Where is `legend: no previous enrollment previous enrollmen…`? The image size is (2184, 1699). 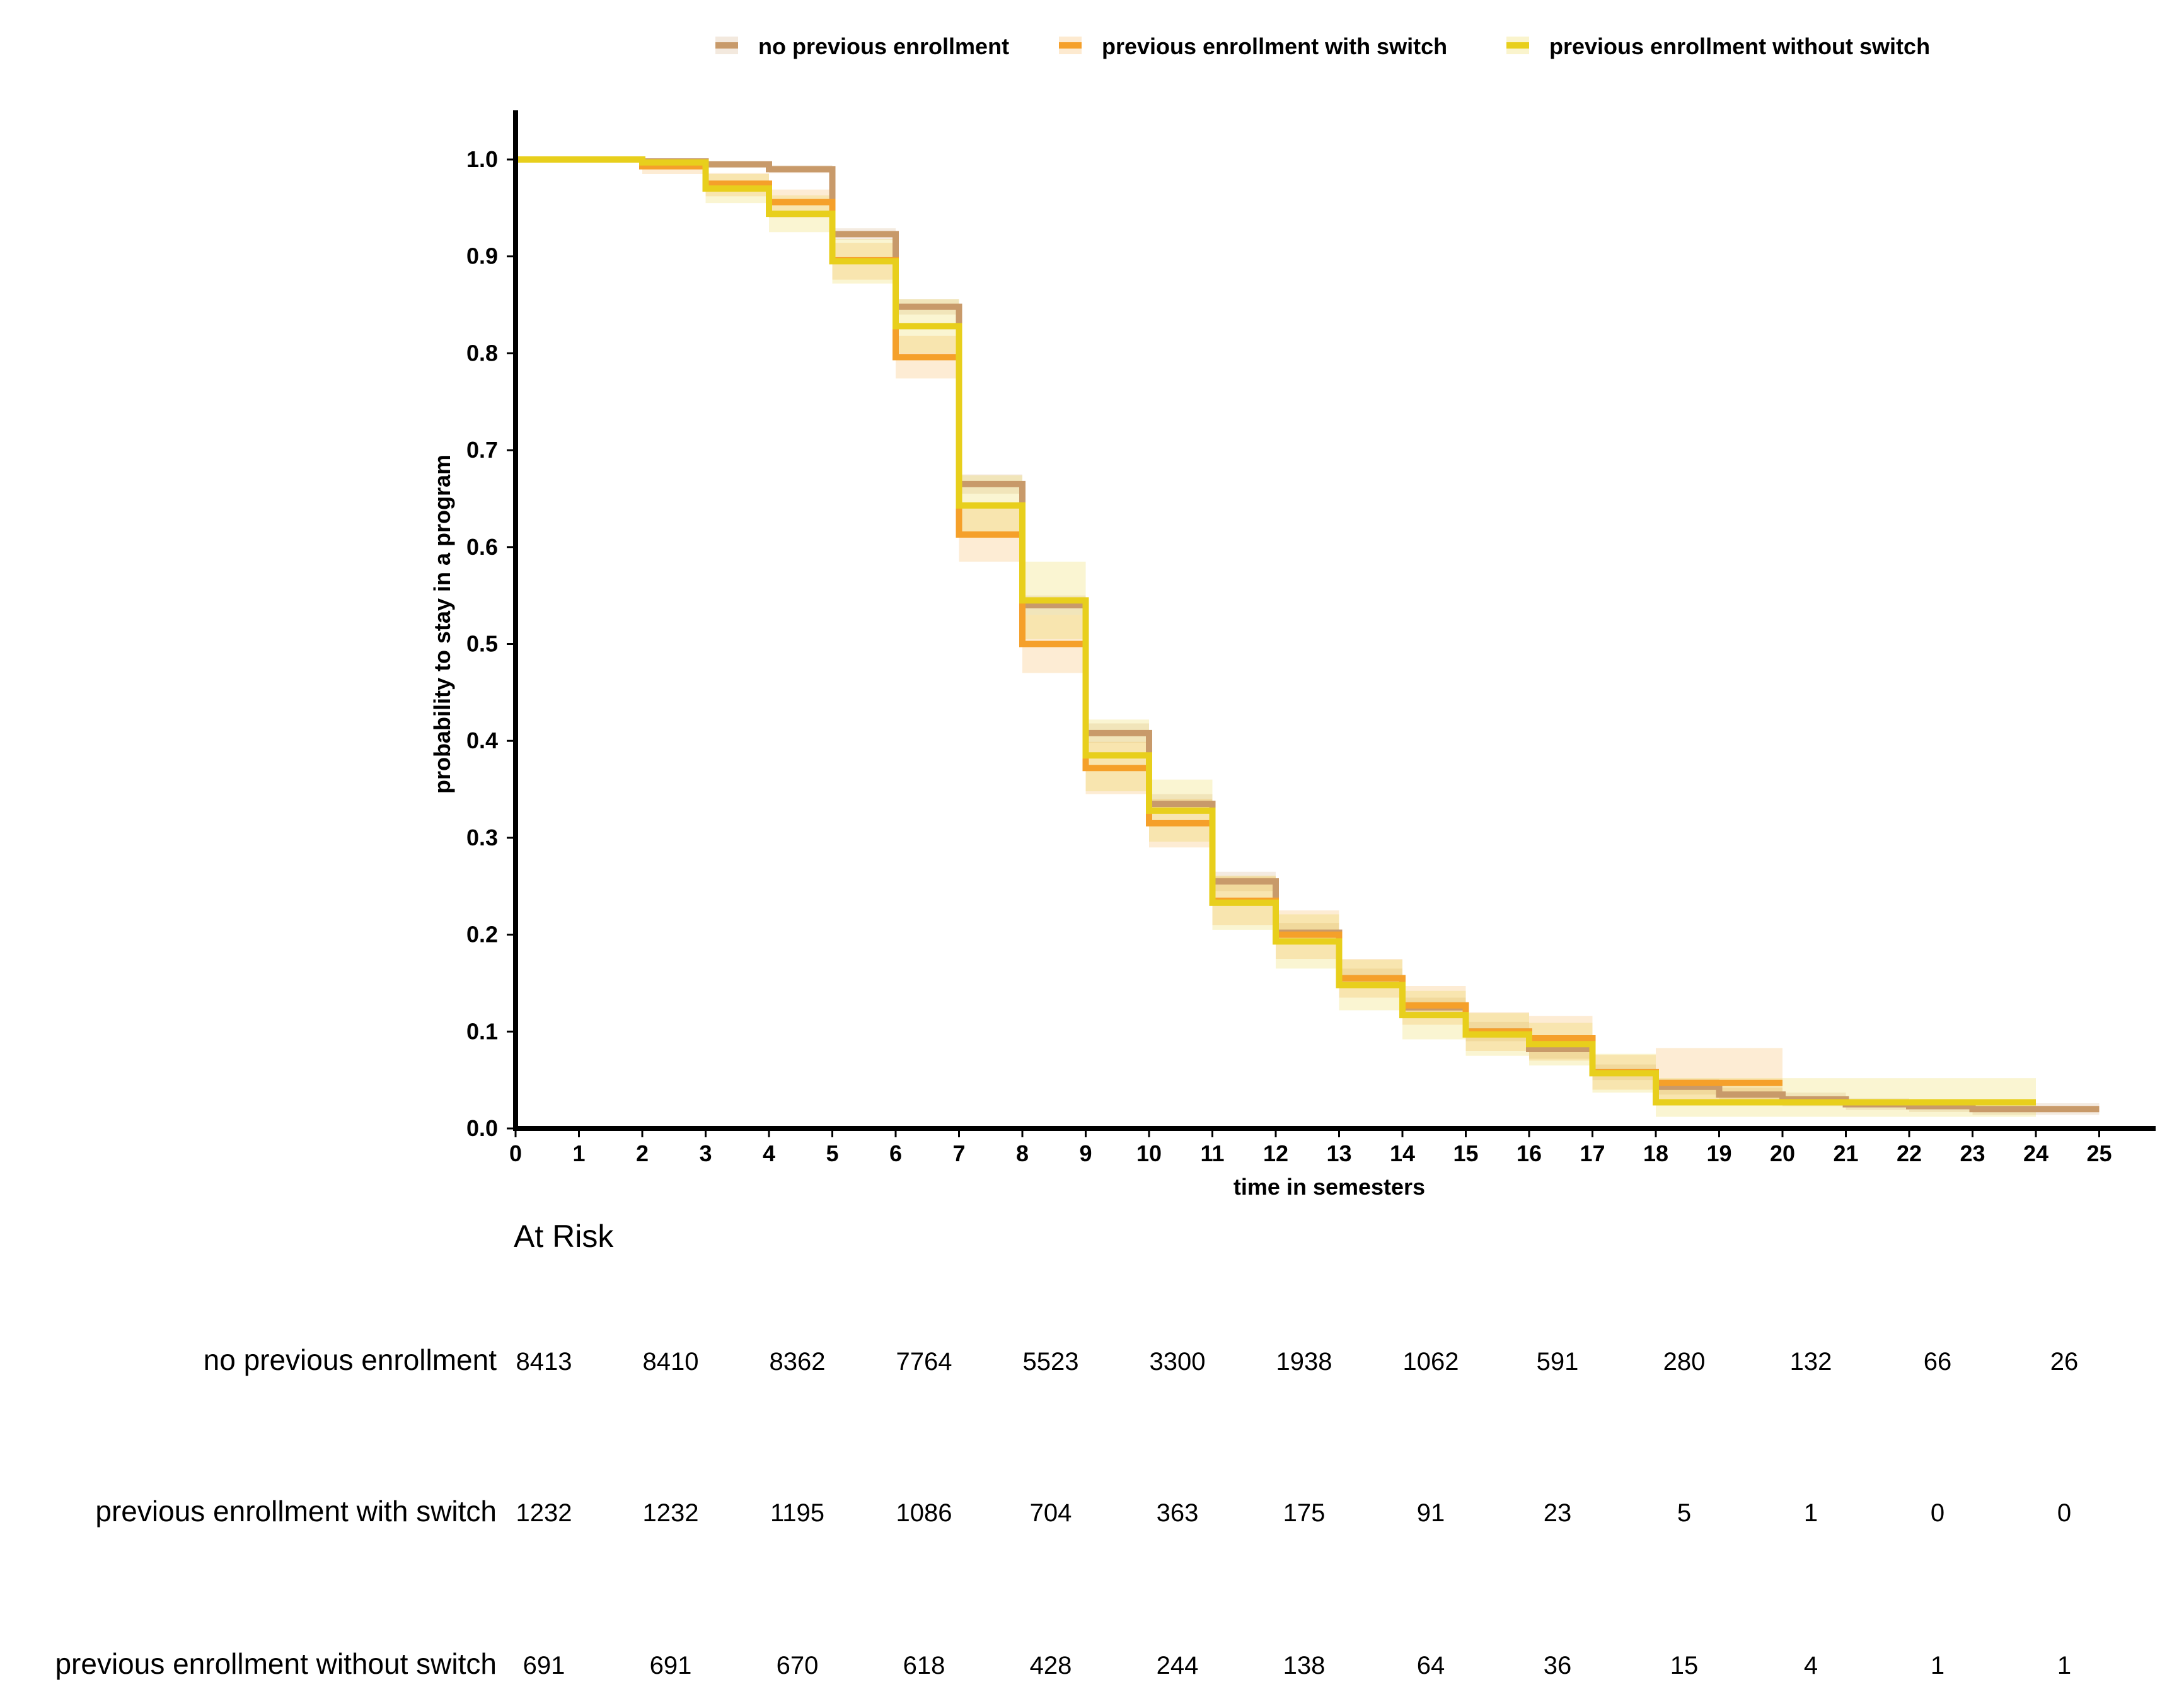
legend: no previous enrollment previous enrollmen… is located at coordinates (1322, 46).